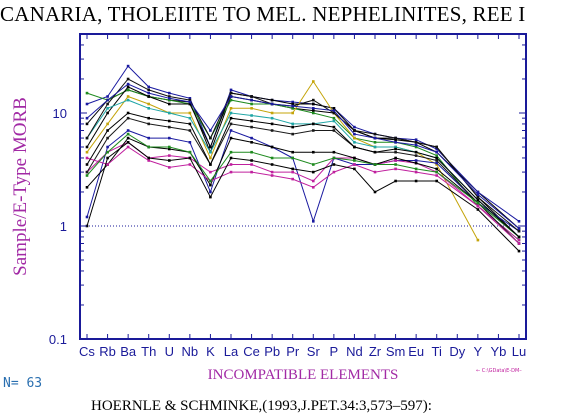 The image size is (561, 420). I want to click on x-tick-label: K, so click(210, 351).